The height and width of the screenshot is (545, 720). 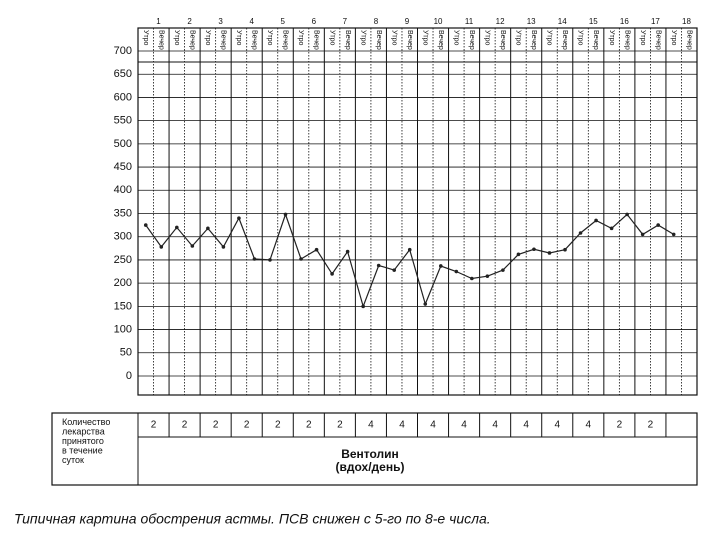 I want to click on drug-unit: (вдох/день), so click(x=370, y=467).